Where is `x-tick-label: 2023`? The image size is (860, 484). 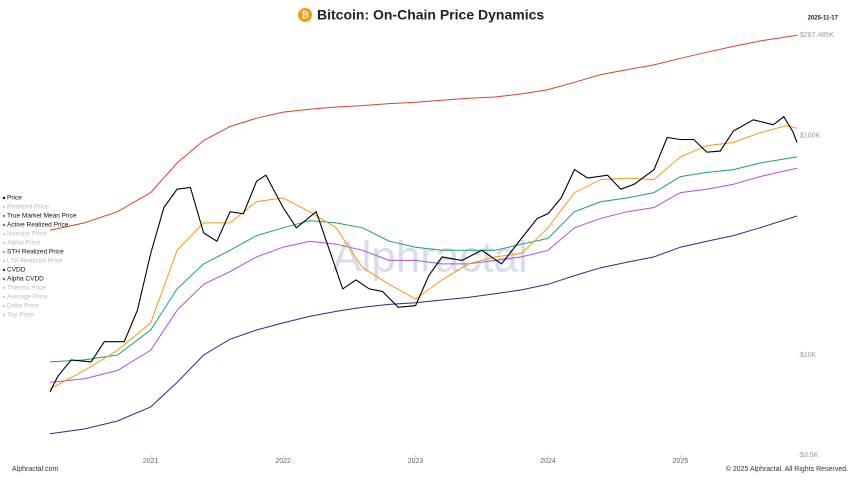 x-tick-label: 2023 is located at coordinates (416, 461).